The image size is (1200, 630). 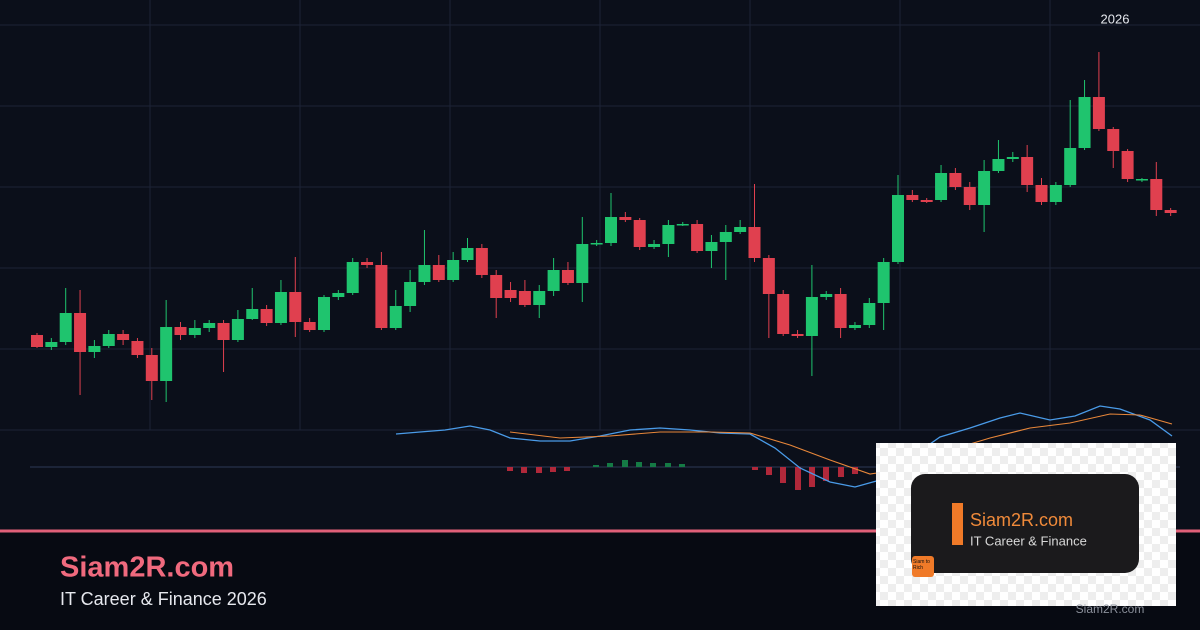 I want to click on tagline: IT Career & Finance 2026, so click(x=163, y=599).